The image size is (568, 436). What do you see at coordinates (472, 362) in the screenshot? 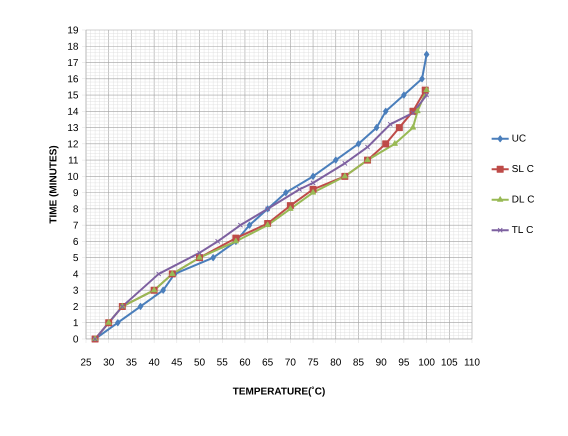
I see `x-tick-label: 110` at bounding box center [472, 362].